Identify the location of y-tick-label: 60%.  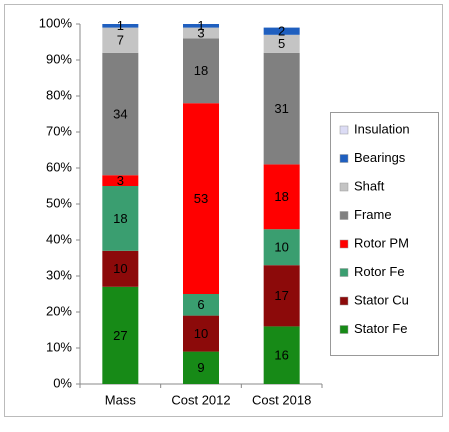
(59, 166).